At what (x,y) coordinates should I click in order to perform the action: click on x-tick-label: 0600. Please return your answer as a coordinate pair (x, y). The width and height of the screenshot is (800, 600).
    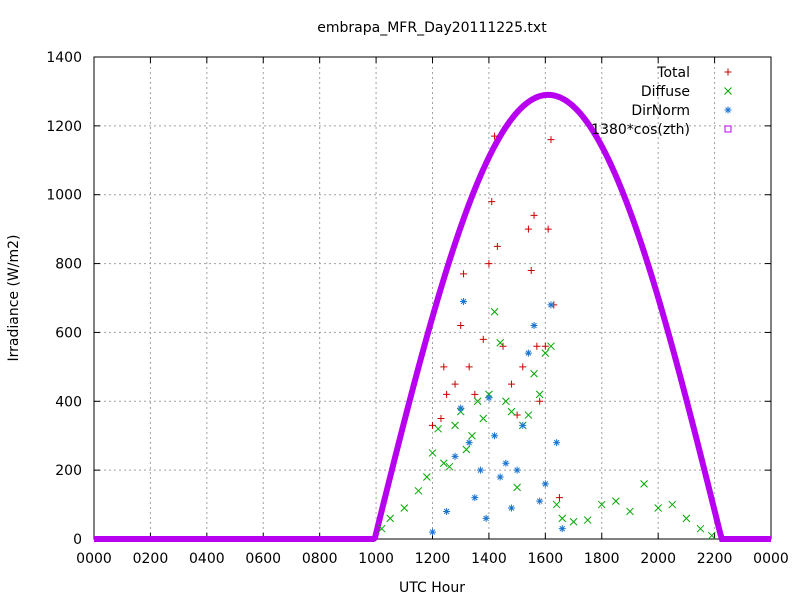
    Looking at the image, I should click on (263, 559).